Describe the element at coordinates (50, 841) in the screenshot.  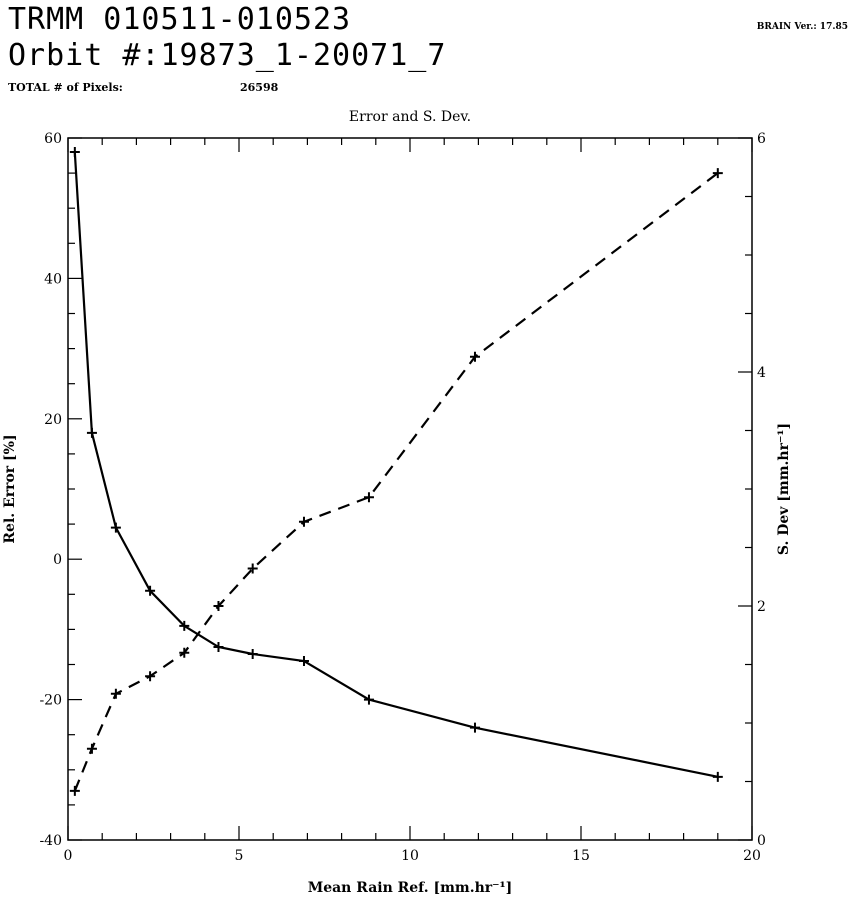
I see `y-tick-label: -40` at that location.